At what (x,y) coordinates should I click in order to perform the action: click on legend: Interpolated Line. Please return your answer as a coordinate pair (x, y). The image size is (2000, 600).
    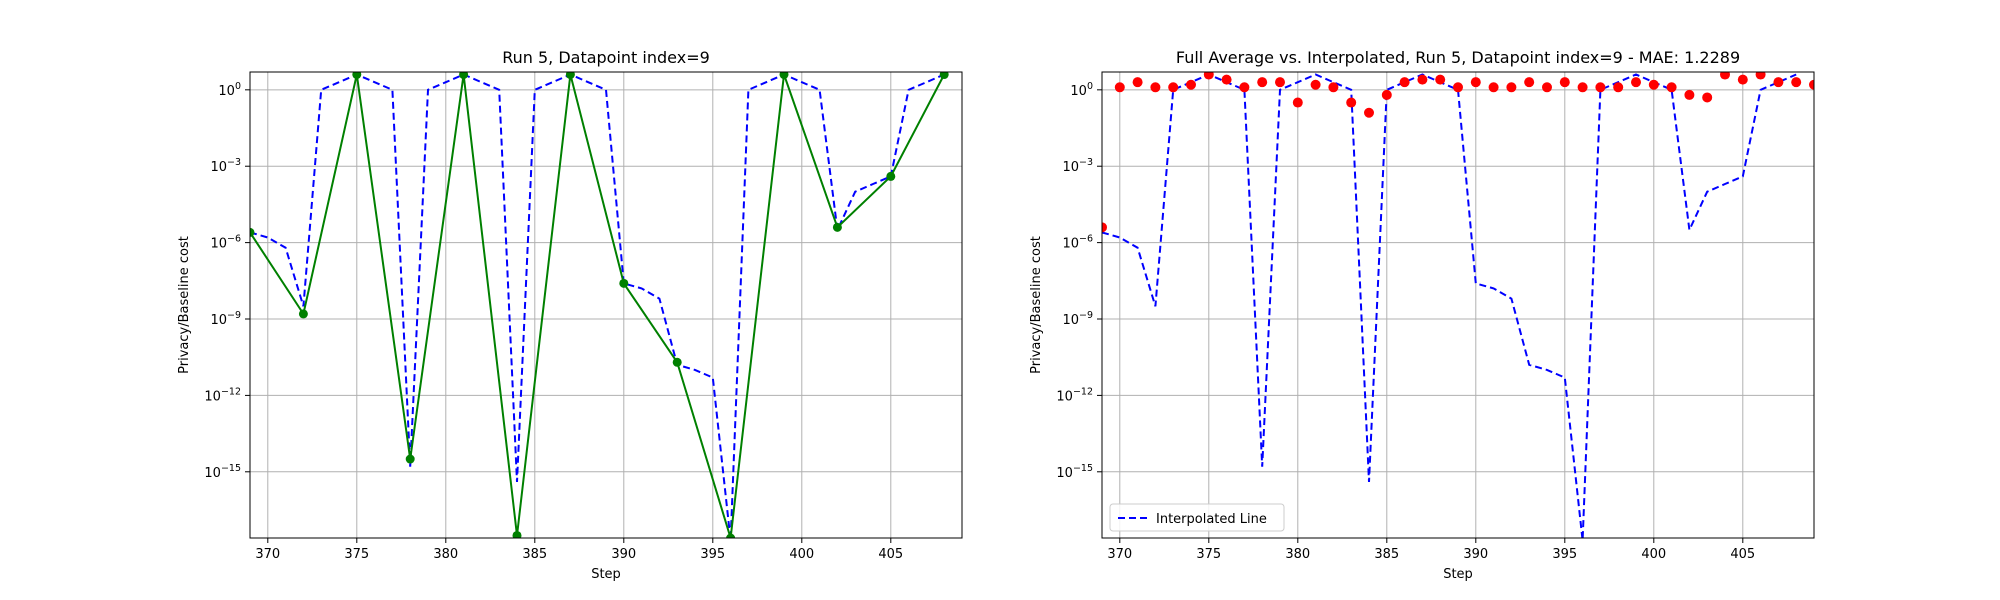
    Looking at the image, I should click on (1197, 517).